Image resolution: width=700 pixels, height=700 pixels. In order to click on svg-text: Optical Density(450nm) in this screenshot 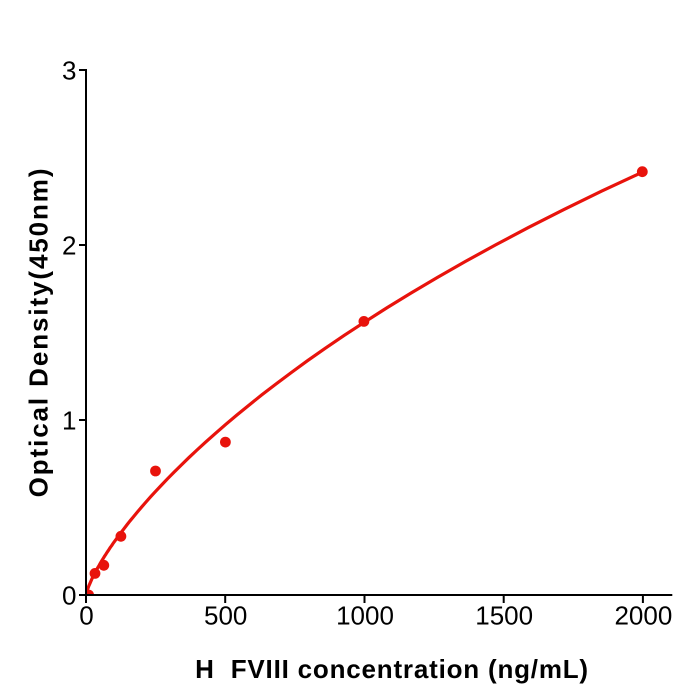, I will do `click(39, 332)`.